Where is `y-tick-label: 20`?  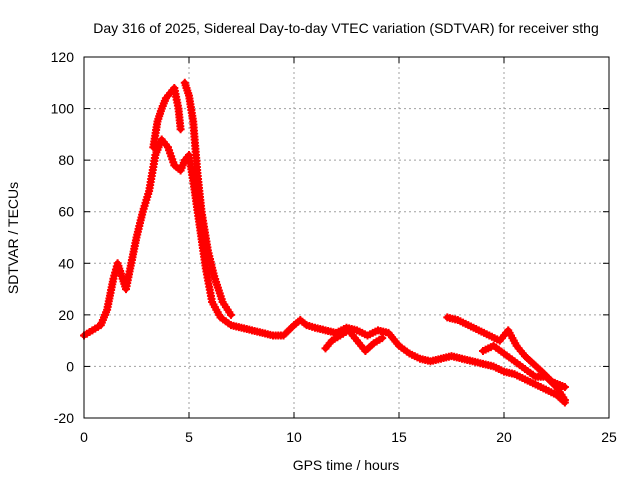
y-tick-label: 20 is located at coordinates (66, 315).